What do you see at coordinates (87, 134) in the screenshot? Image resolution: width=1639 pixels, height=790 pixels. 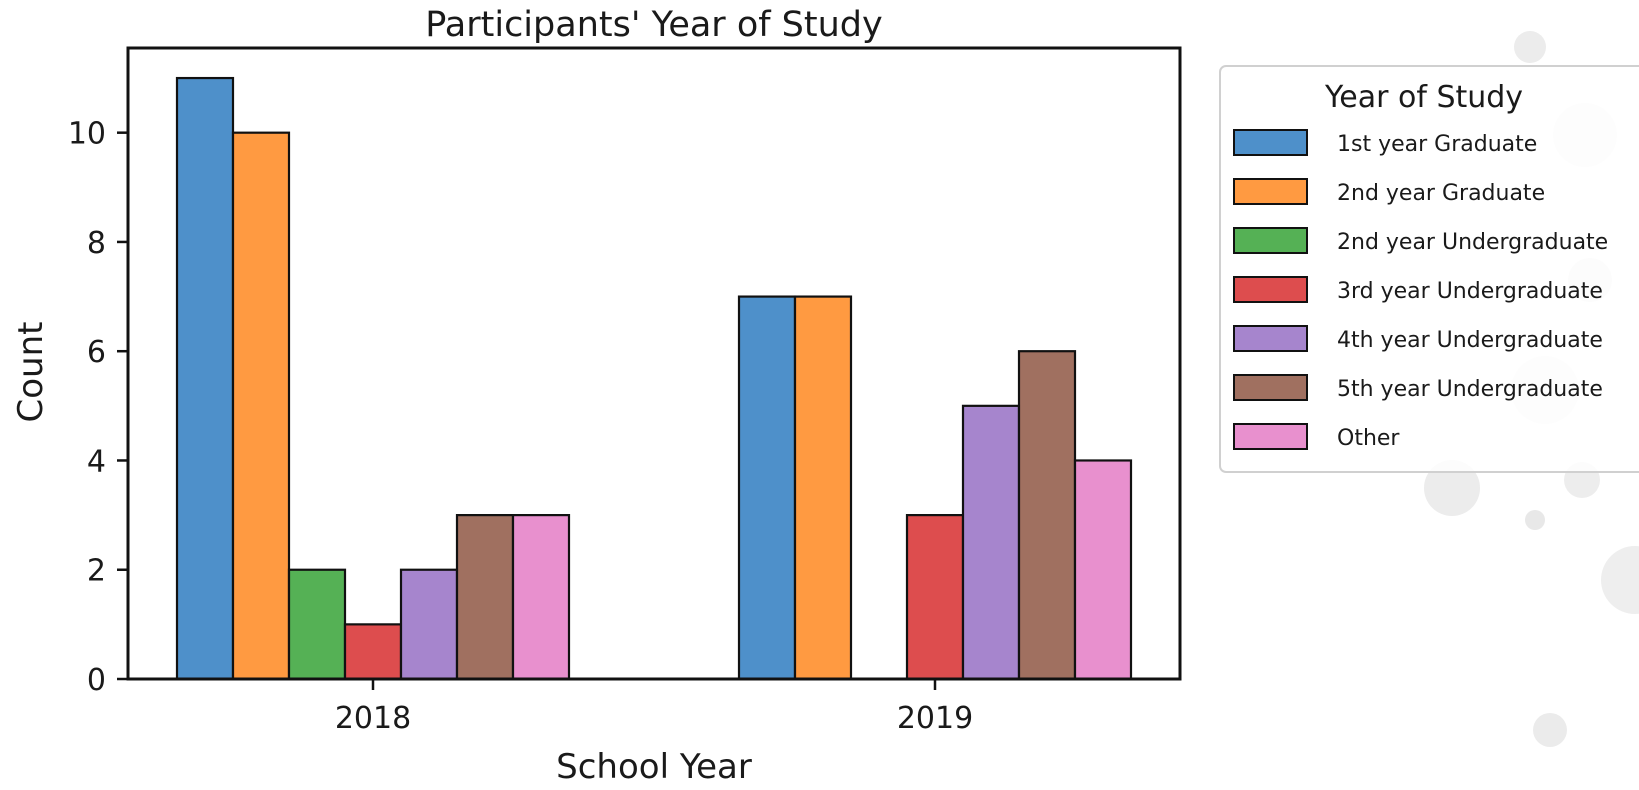 I see `y-tick-label-10: 10` at bounding box center [87, 134].